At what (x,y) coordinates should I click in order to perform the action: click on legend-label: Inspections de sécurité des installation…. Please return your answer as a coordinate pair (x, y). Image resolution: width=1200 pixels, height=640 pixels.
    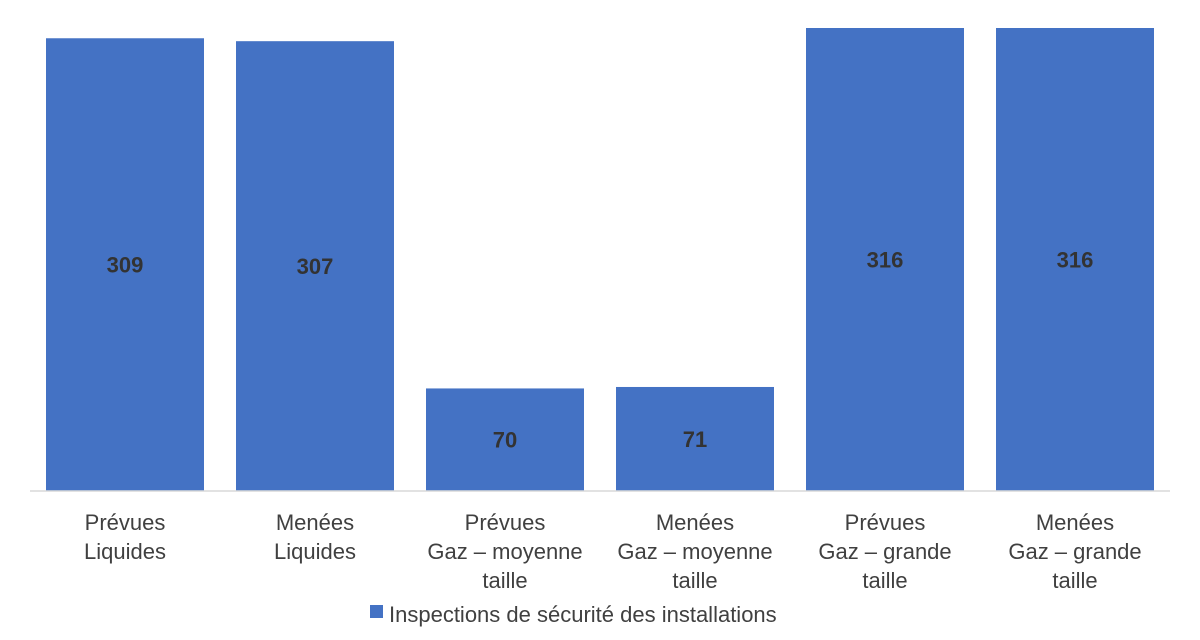
    Looking at the image, I should click on (583, 614).